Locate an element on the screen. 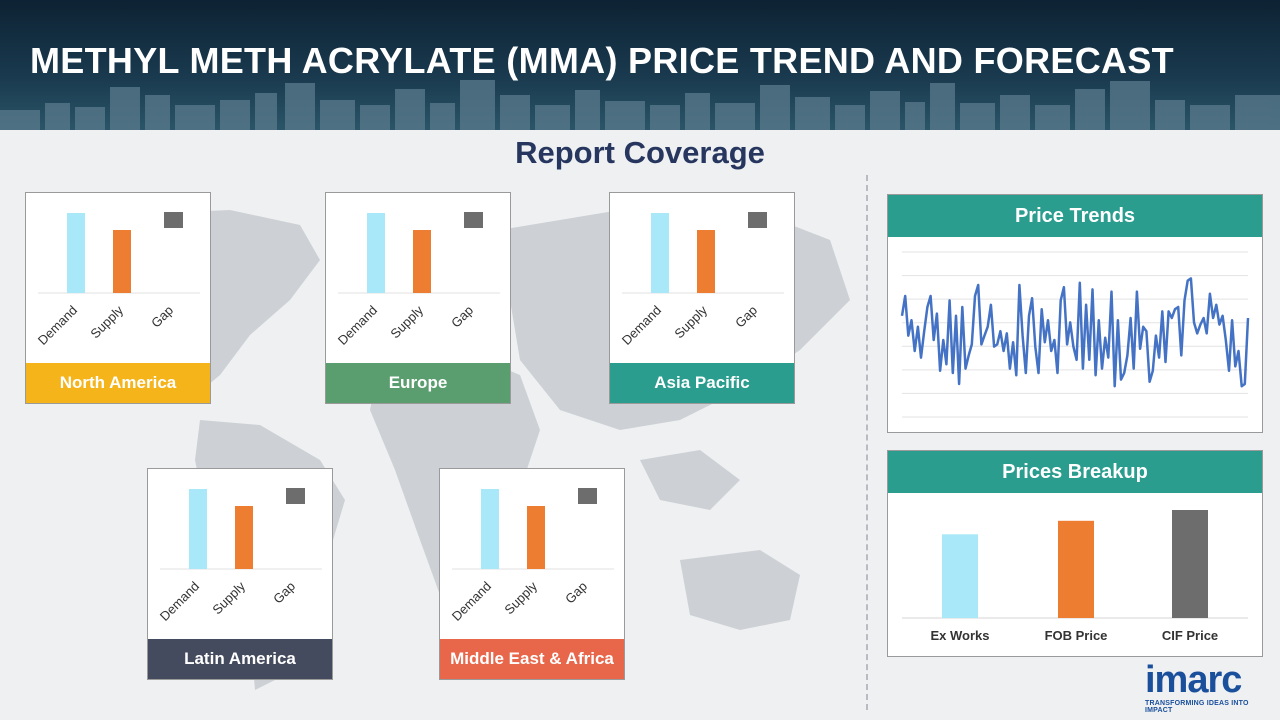  region-card-north-america: Demand Supply Gap North America is located at coordinates (118, 298).